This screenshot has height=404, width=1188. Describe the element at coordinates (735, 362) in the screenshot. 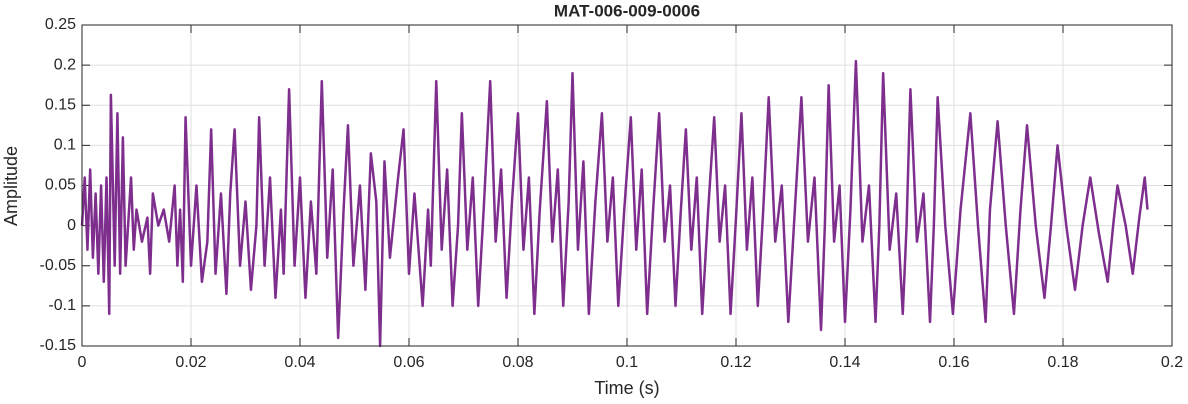

I see `x-tick-label: 0.12` at that location.